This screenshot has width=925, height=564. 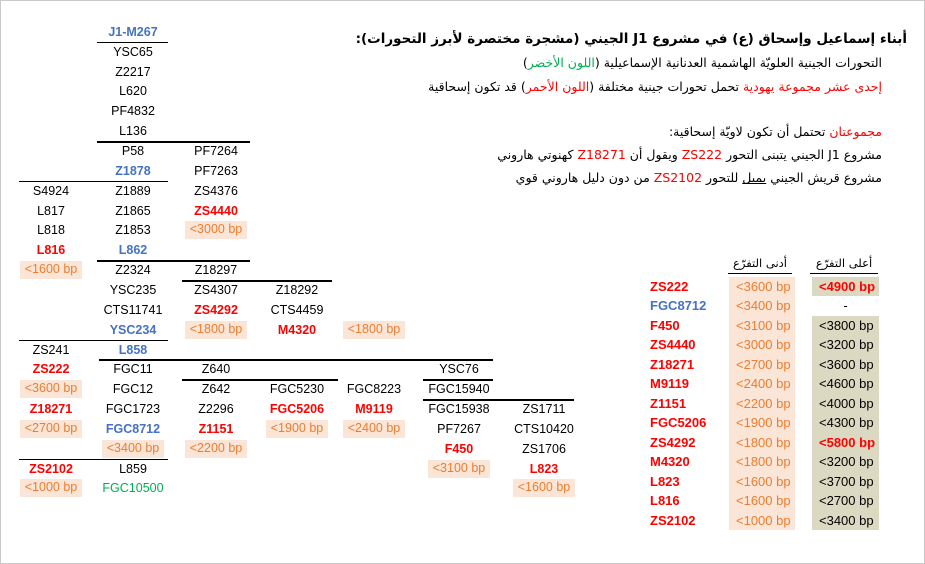 What do you see at coordinates (297, 289) in the screenshot?
I see `snp-label: Z18292` at bounding box center [297, 289].